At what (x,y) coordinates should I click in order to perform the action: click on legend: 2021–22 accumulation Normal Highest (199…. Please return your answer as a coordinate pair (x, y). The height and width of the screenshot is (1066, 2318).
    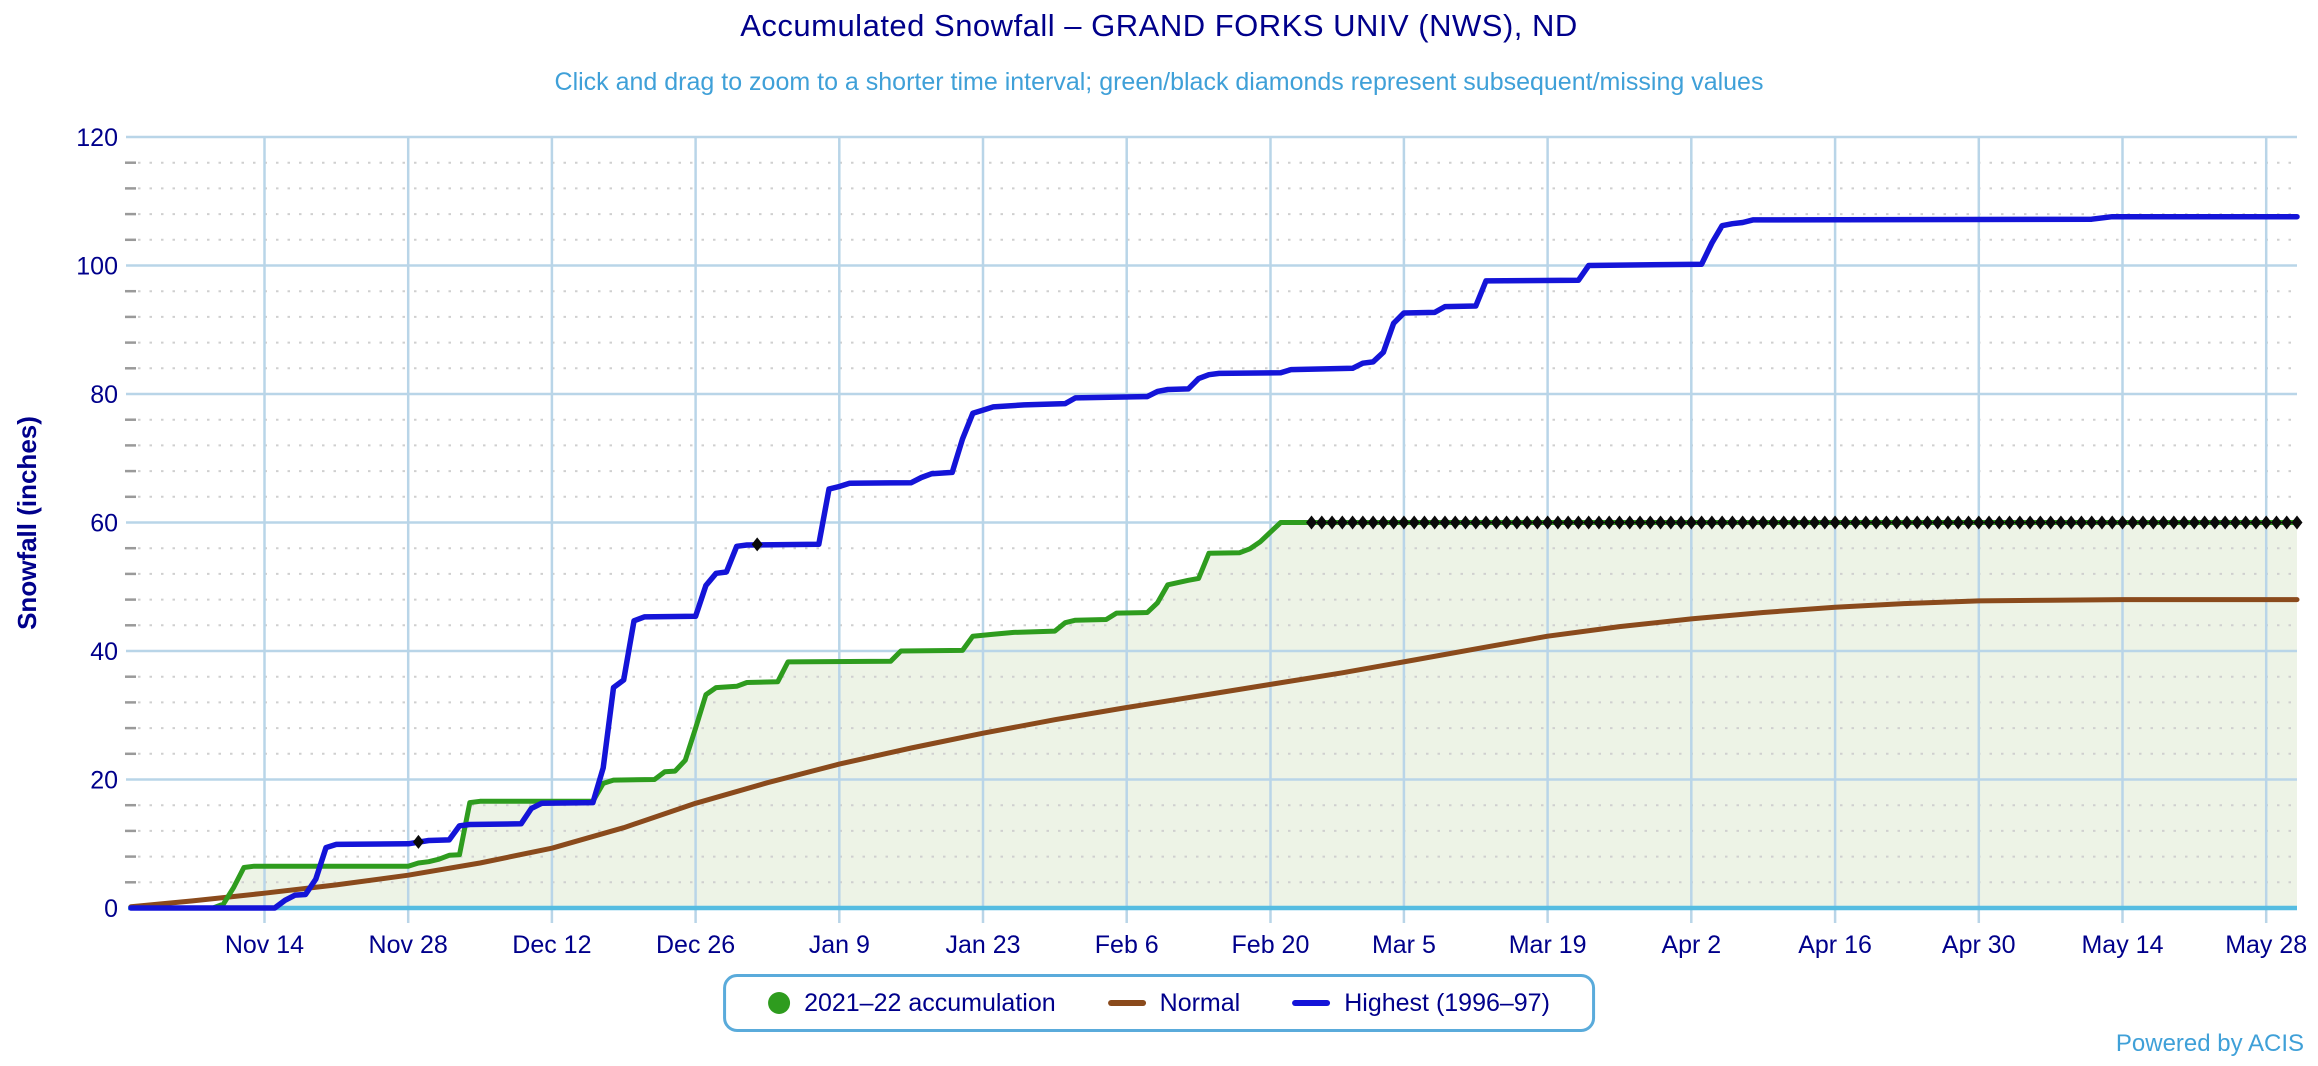
    Looking at the image, I should click on (1159, 1003).